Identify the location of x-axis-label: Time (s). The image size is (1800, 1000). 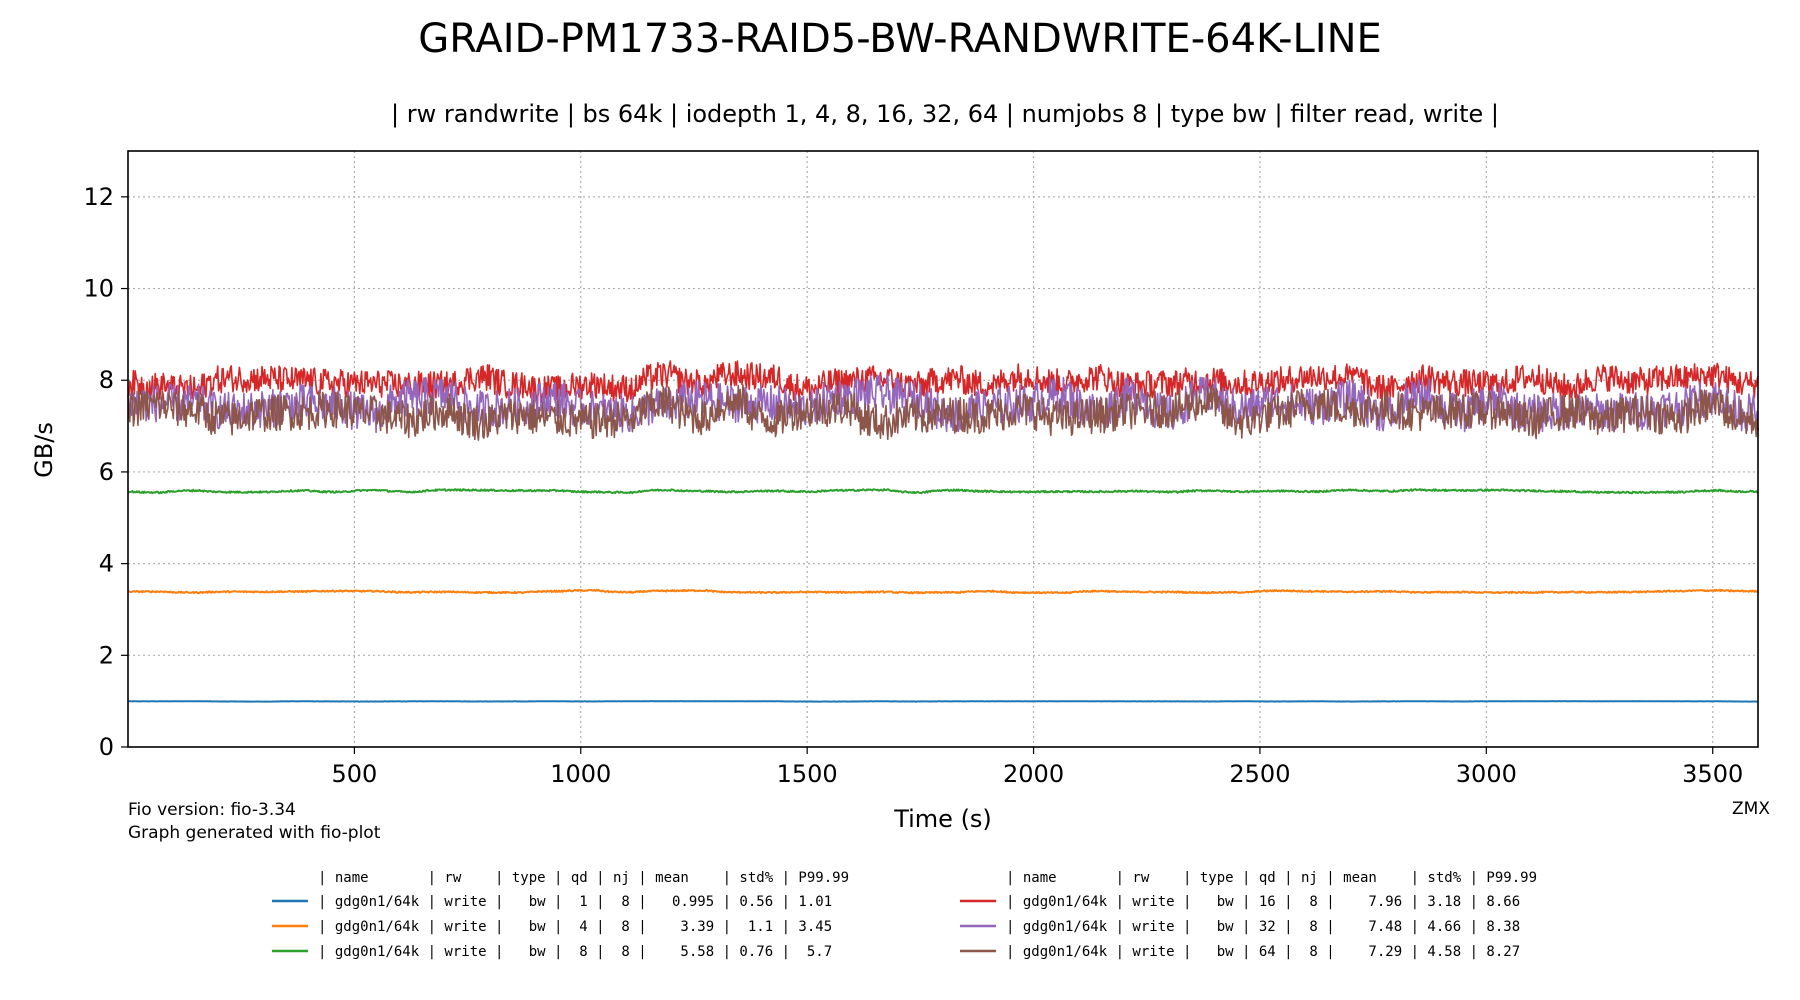
(942, 819).